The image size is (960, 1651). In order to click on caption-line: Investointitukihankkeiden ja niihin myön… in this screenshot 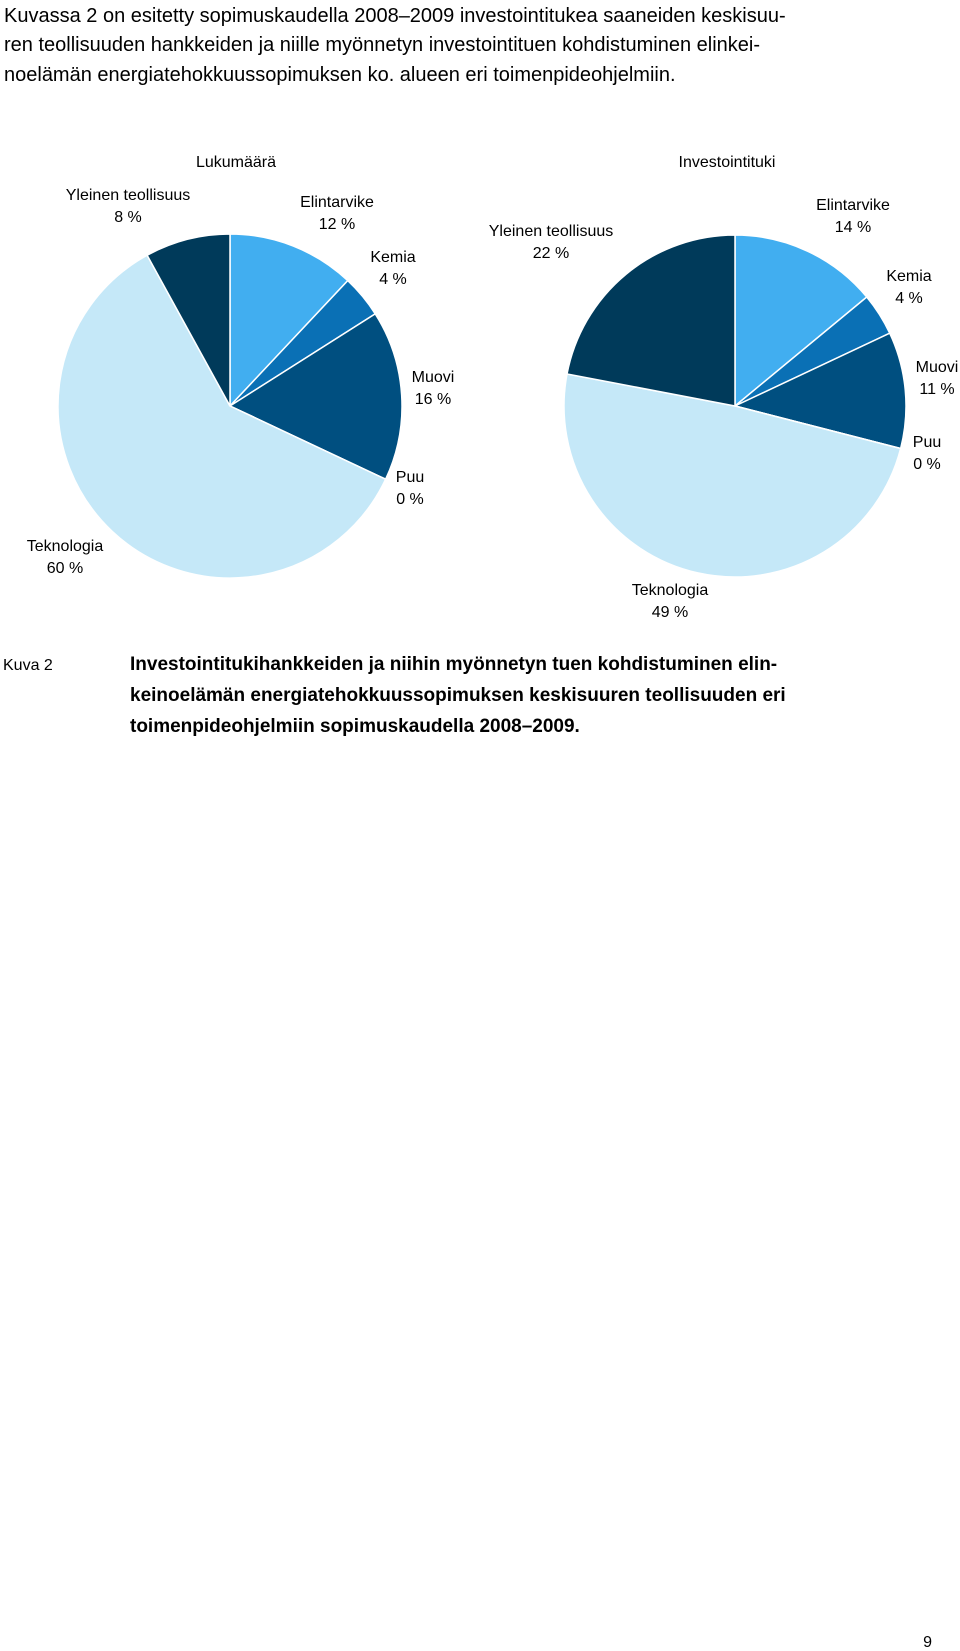, I will do `click(453, 664)`.